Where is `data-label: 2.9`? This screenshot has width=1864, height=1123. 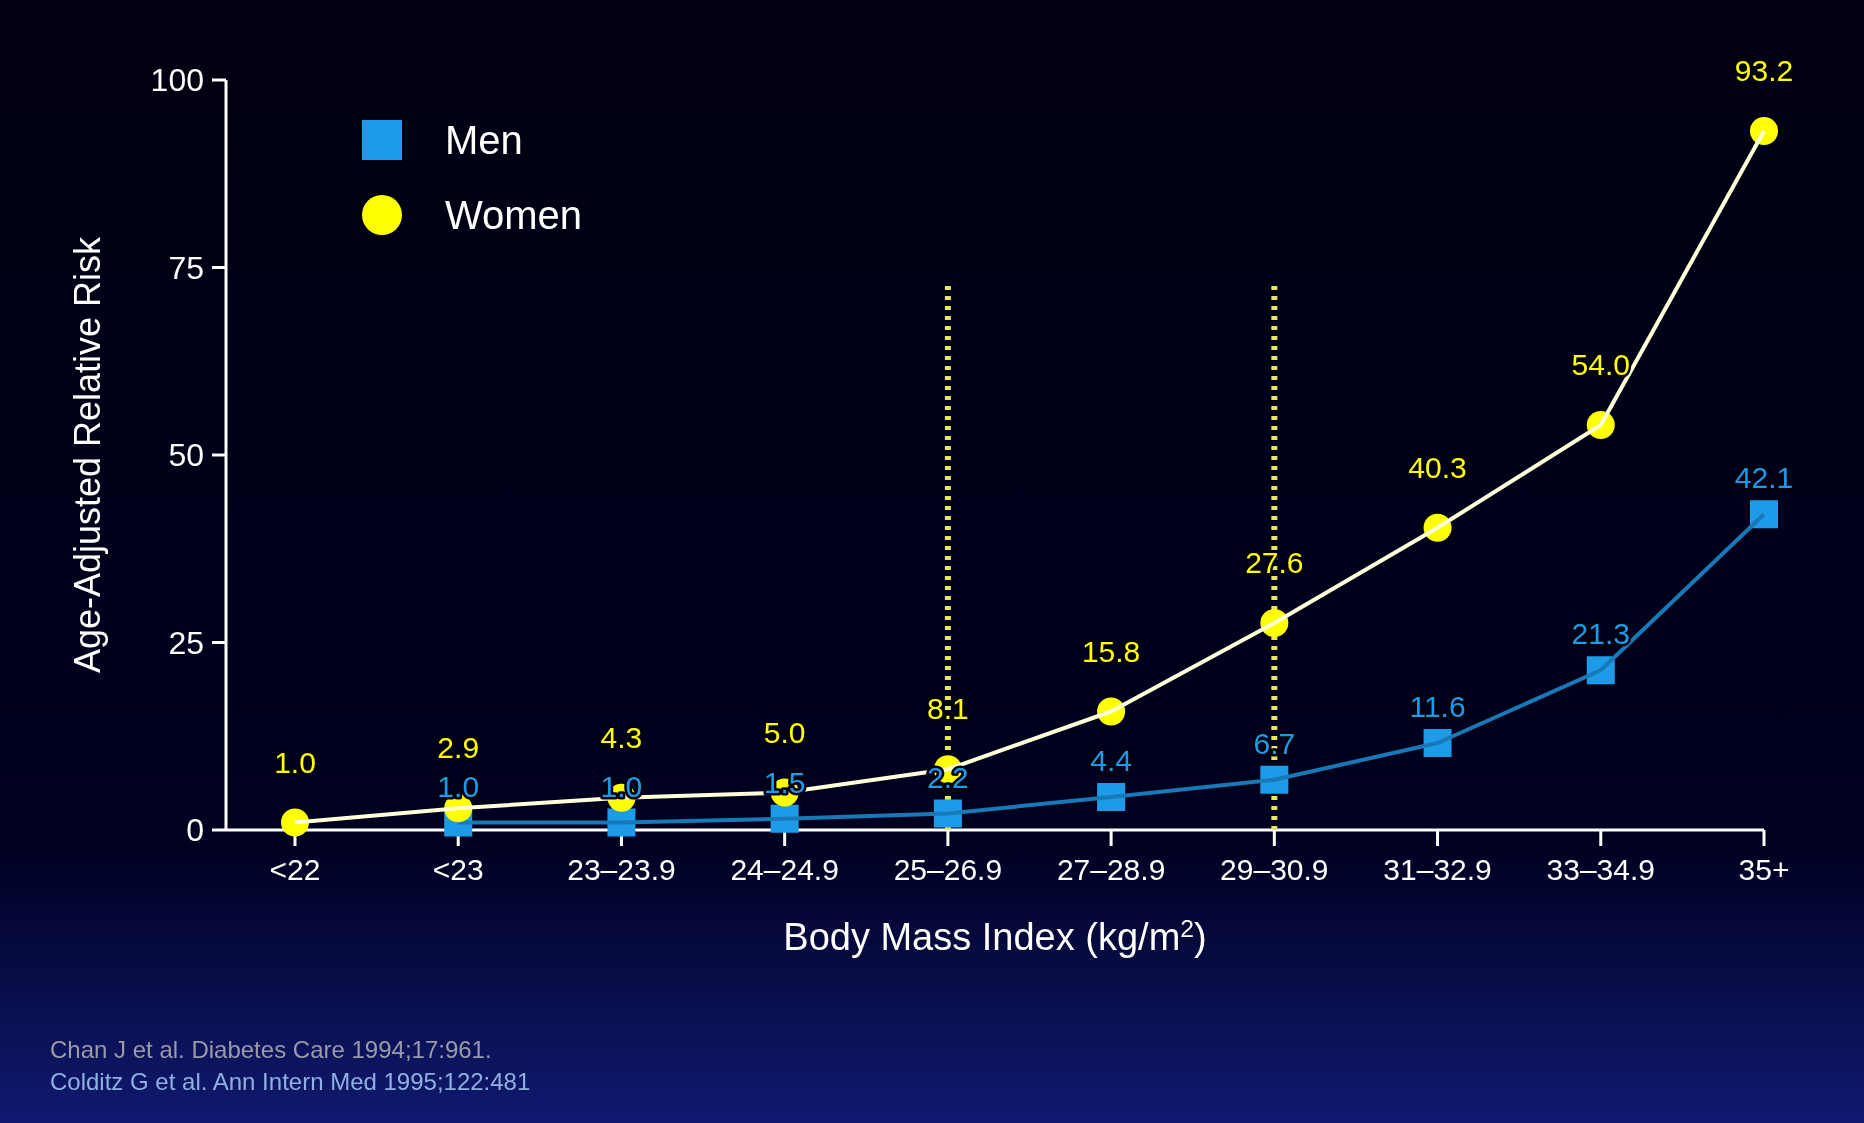
data-label: 2.9 is located at coordinates (458, 748).